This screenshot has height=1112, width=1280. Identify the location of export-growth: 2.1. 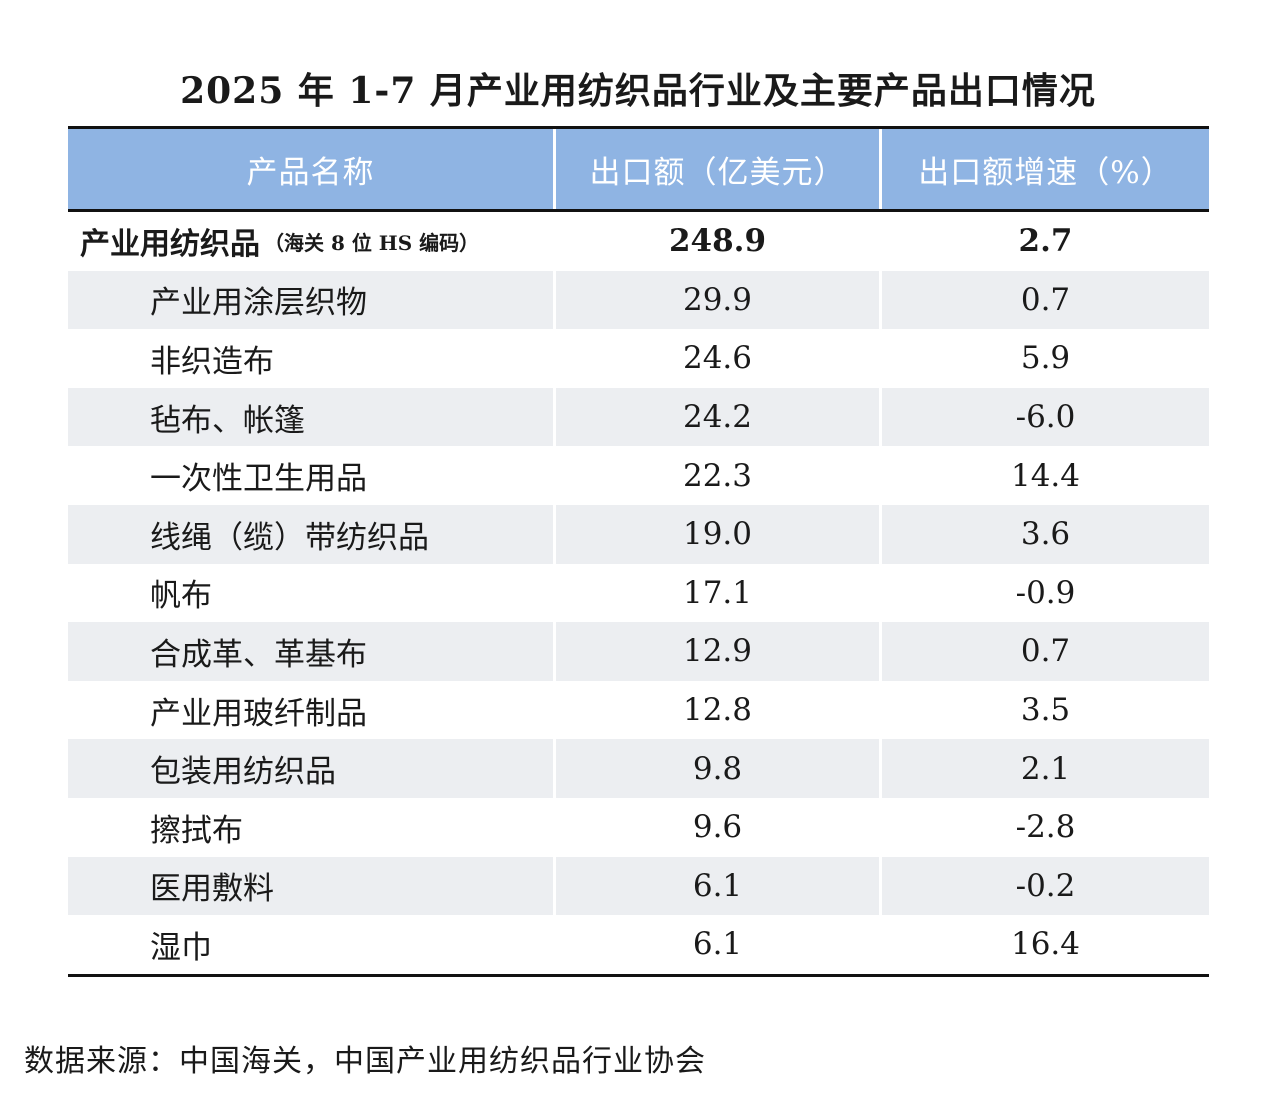
(1044, 768).